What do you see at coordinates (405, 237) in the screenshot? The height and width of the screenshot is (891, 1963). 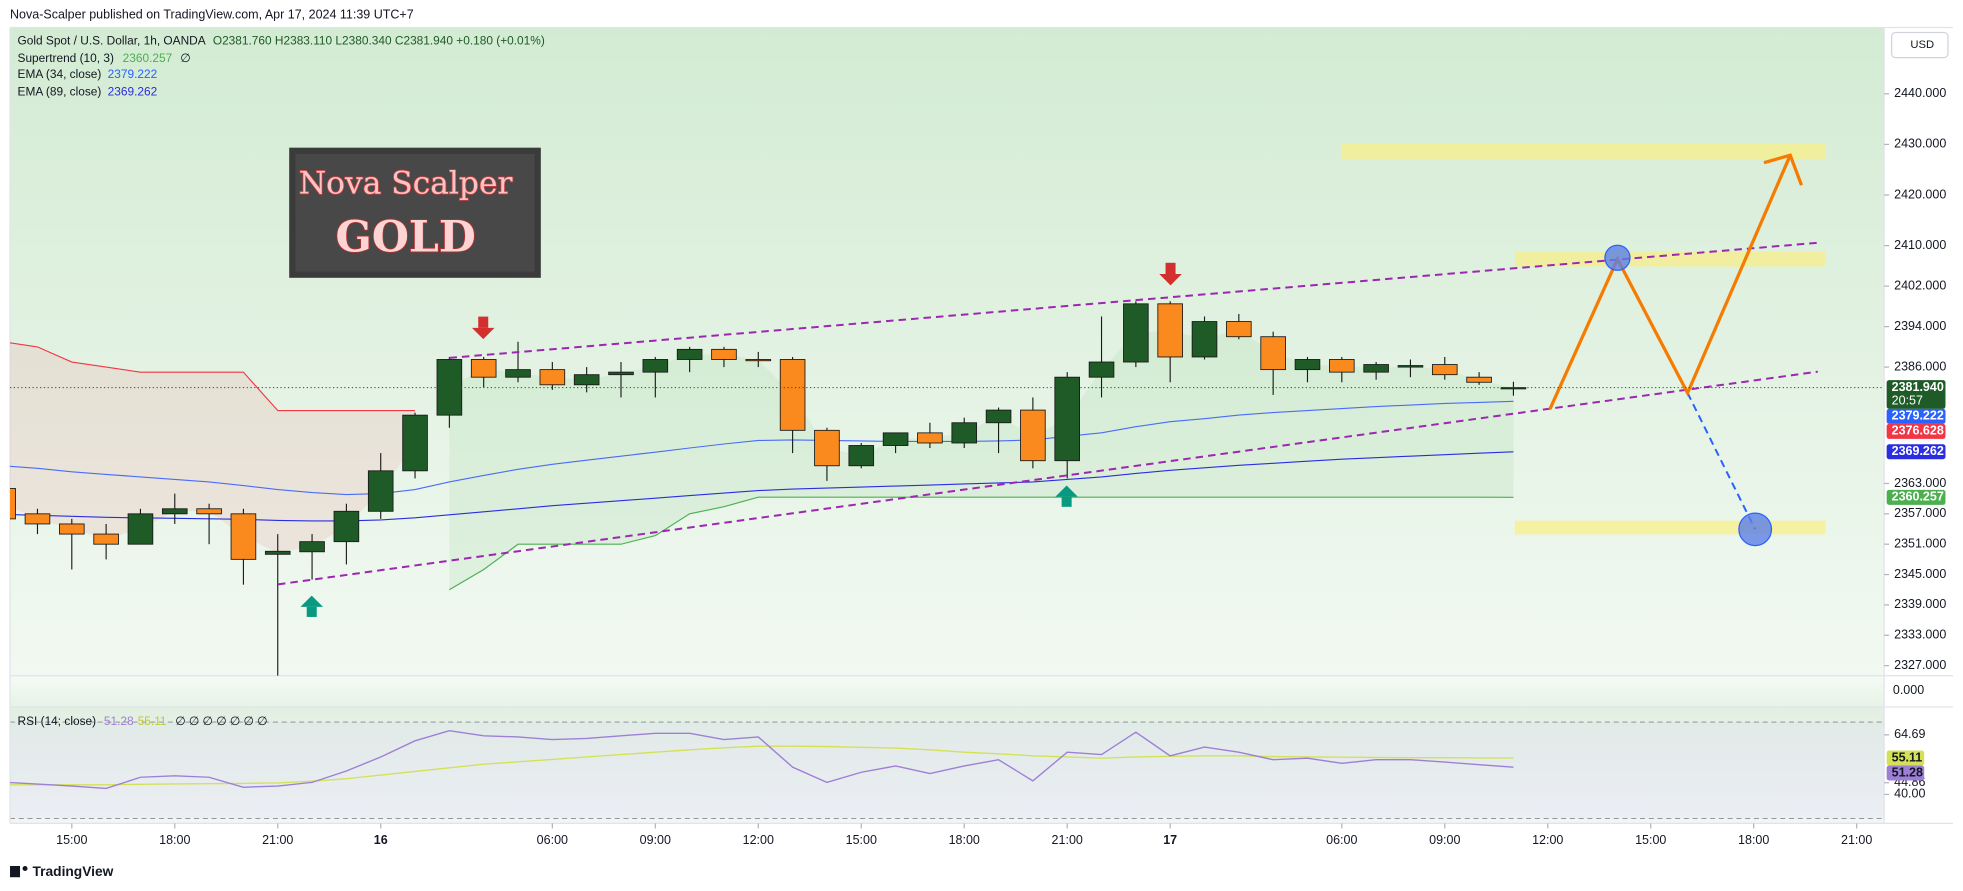 I see `banner-subtitle: GOLD` at bounding box center [405, 237].